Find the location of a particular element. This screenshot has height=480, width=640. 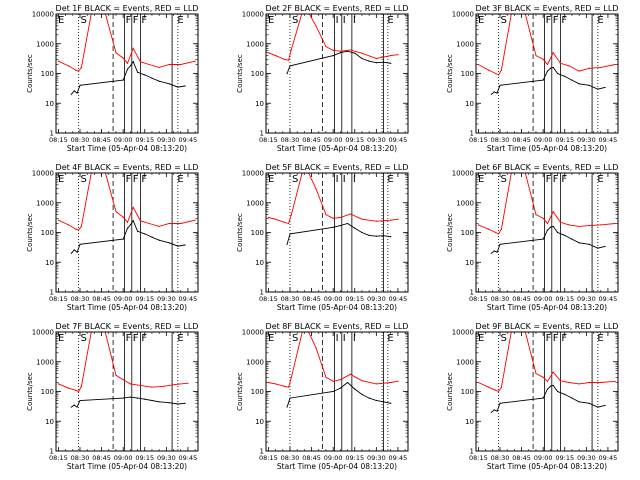

interval-marker-label: S is located at coordinates (84, 20).